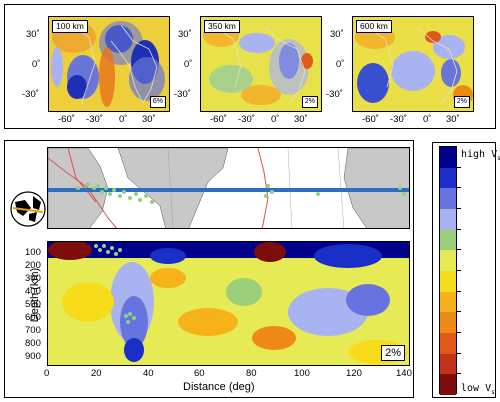 This screenshot has width=500, height=402. What do you see at coordinates (149, 119) in the screenshot?
I see `map1-x-tick: 30˚` at bounding box center [149, 119].